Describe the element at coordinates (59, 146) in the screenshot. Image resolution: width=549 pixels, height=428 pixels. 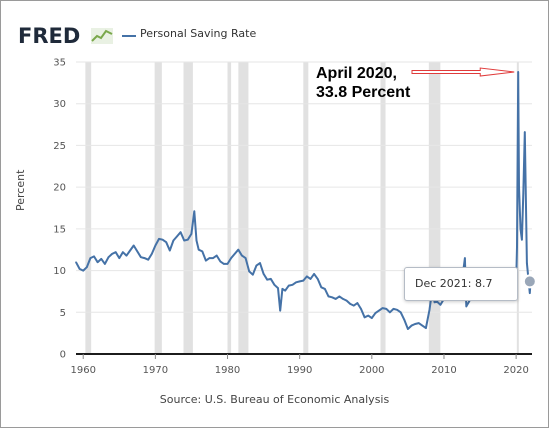
I see `y-tick-label: 25` at that location.